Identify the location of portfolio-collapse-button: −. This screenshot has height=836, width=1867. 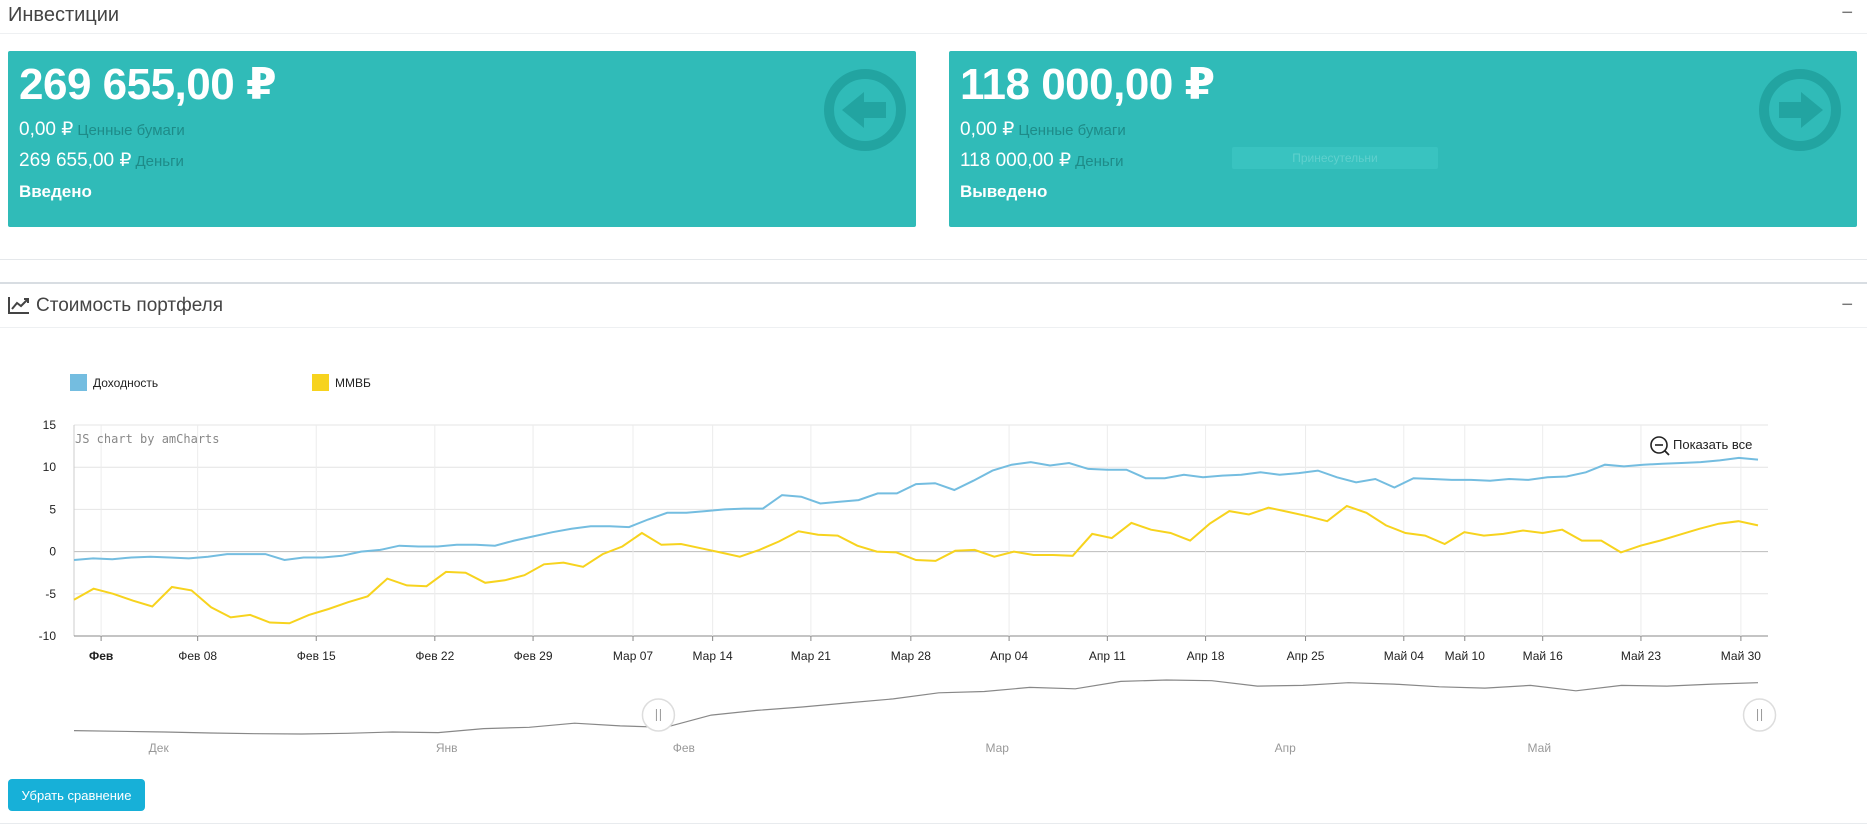
(1847, 305).